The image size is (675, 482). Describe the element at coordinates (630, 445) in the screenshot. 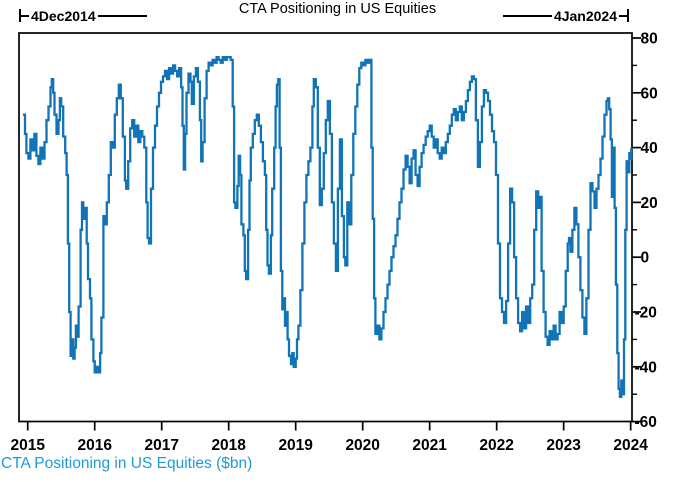

I see `x-axis-label: 2024` at that location.